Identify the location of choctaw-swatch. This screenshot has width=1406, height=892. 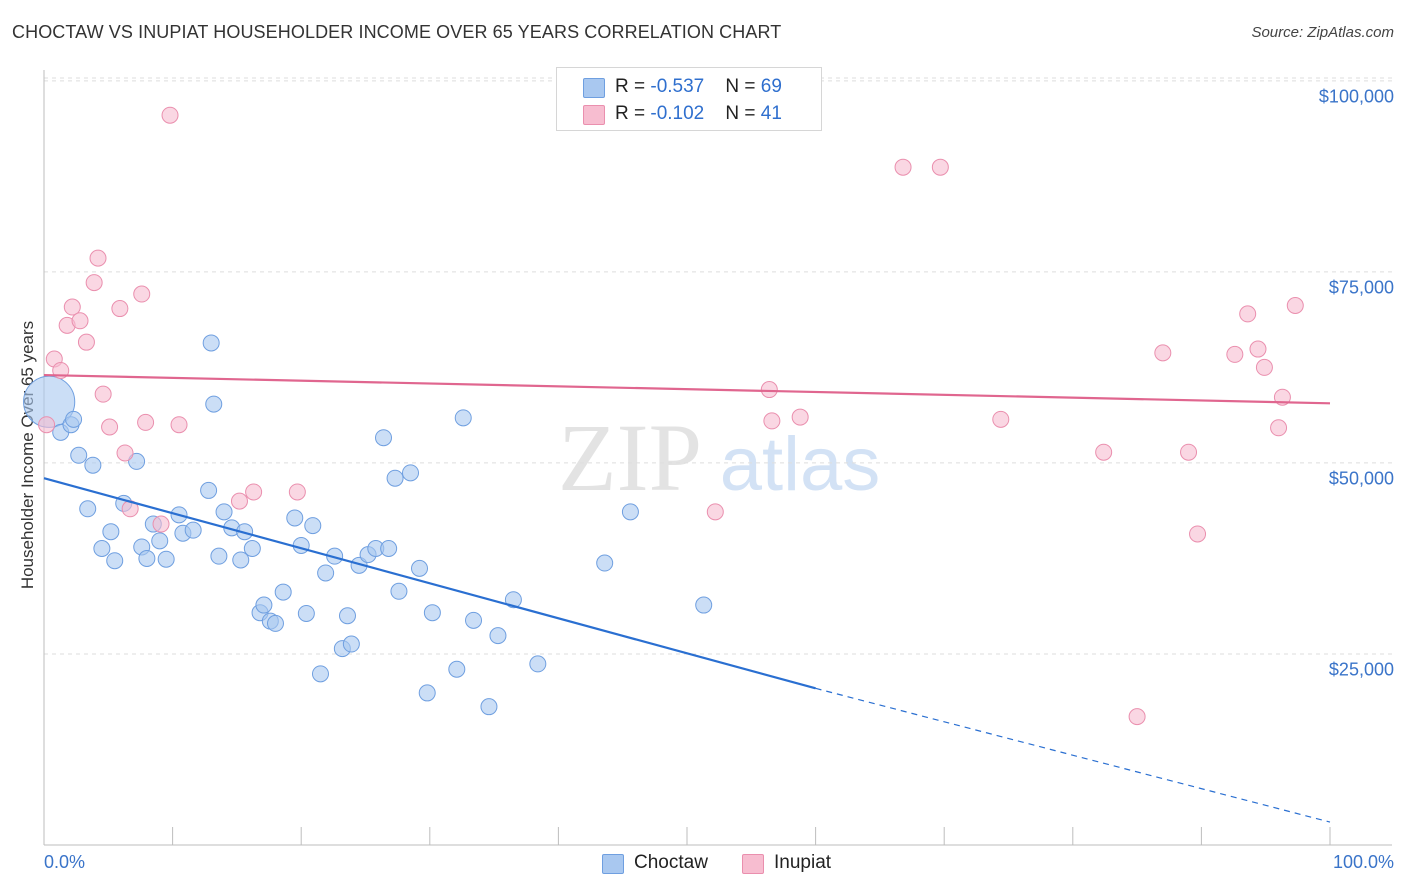
(594, 88).